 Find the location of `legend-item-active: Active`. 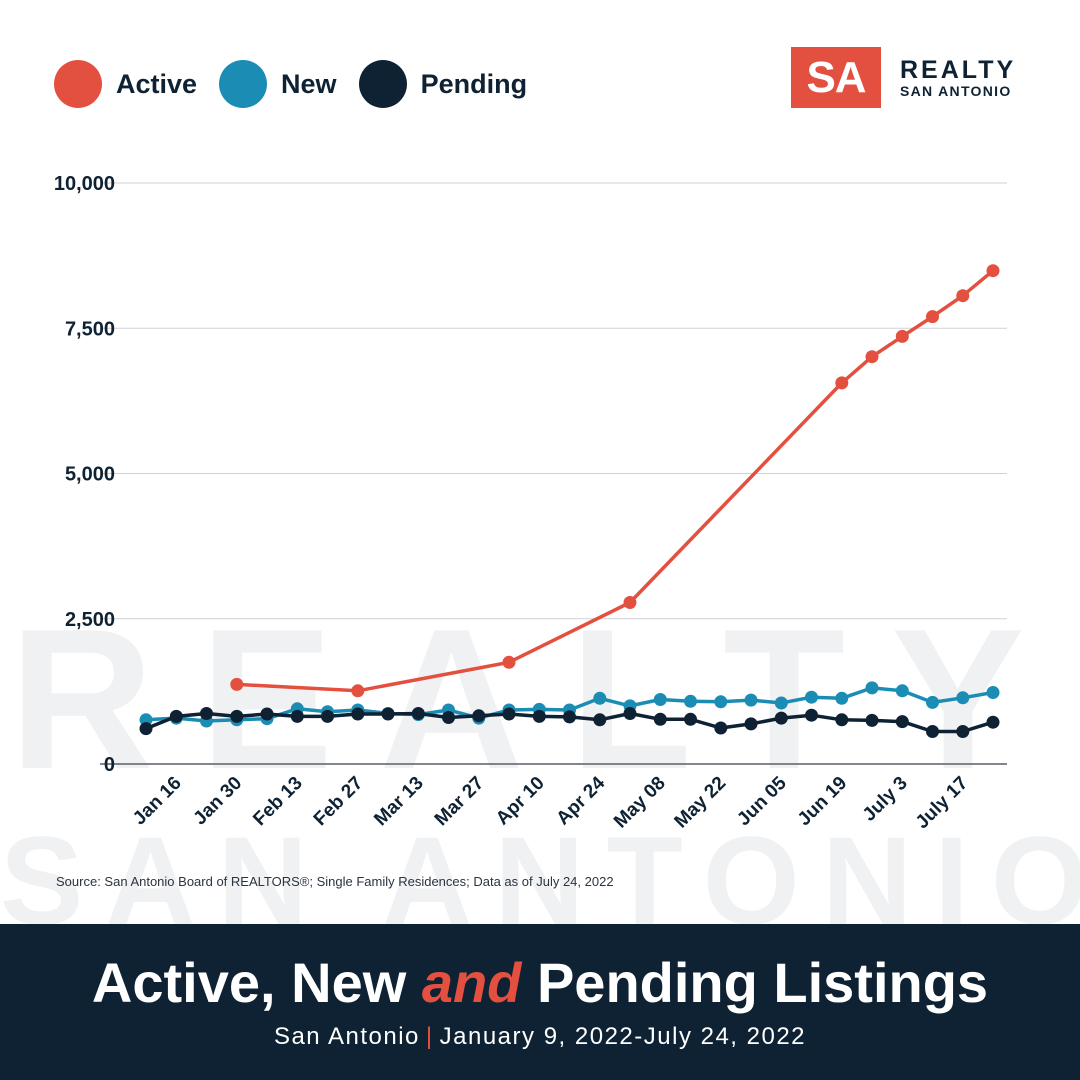

legend-item-active: Active is located at coordinates (125, 84).